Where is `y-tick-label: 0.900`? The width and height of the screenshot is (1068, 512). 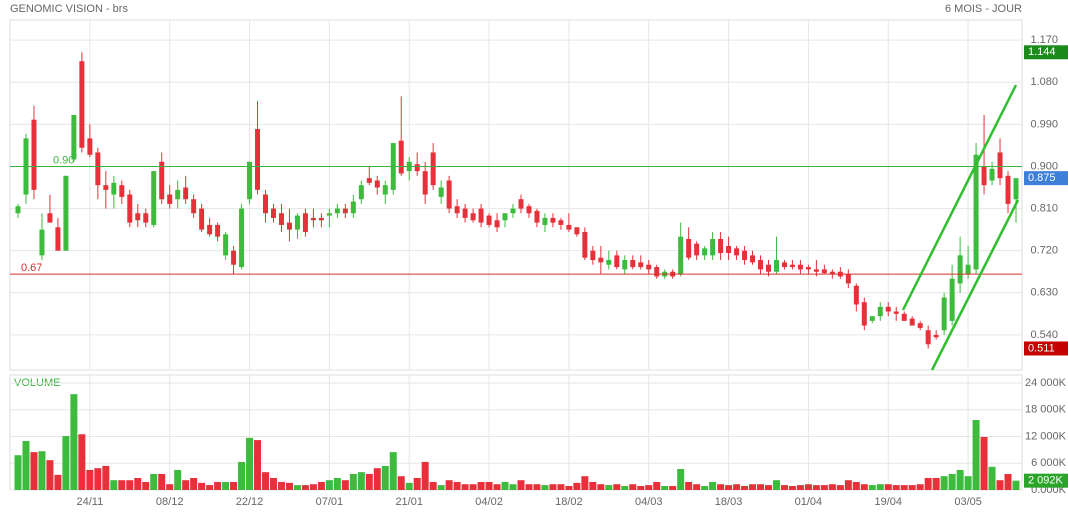 y-tick-label: 0.900 is located at coordinates (1044, 166).